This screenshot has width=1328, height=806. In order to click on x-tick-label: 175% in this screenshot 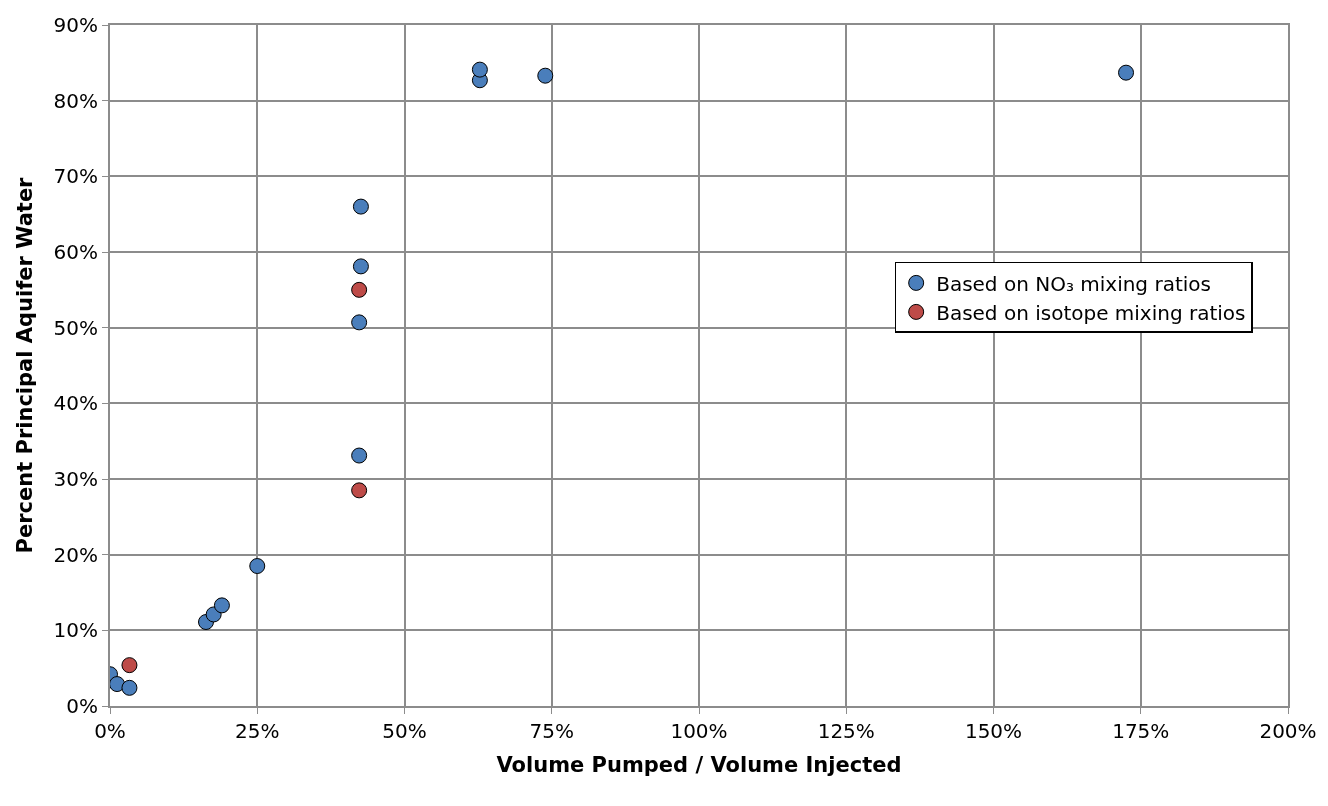, I will do `click(1141, 731)`.